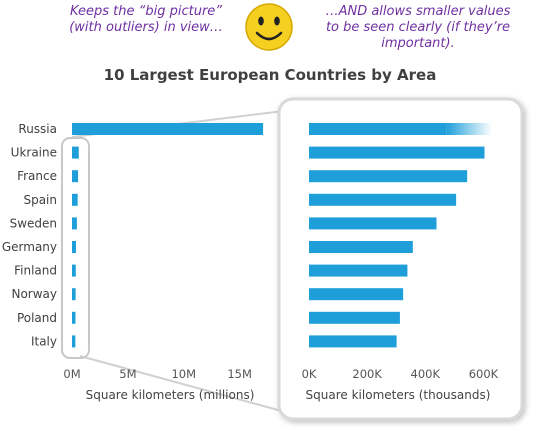  Describe the element at coordinates (74, 270) in the screenshot. I see `overview-bar-finland` at that location.